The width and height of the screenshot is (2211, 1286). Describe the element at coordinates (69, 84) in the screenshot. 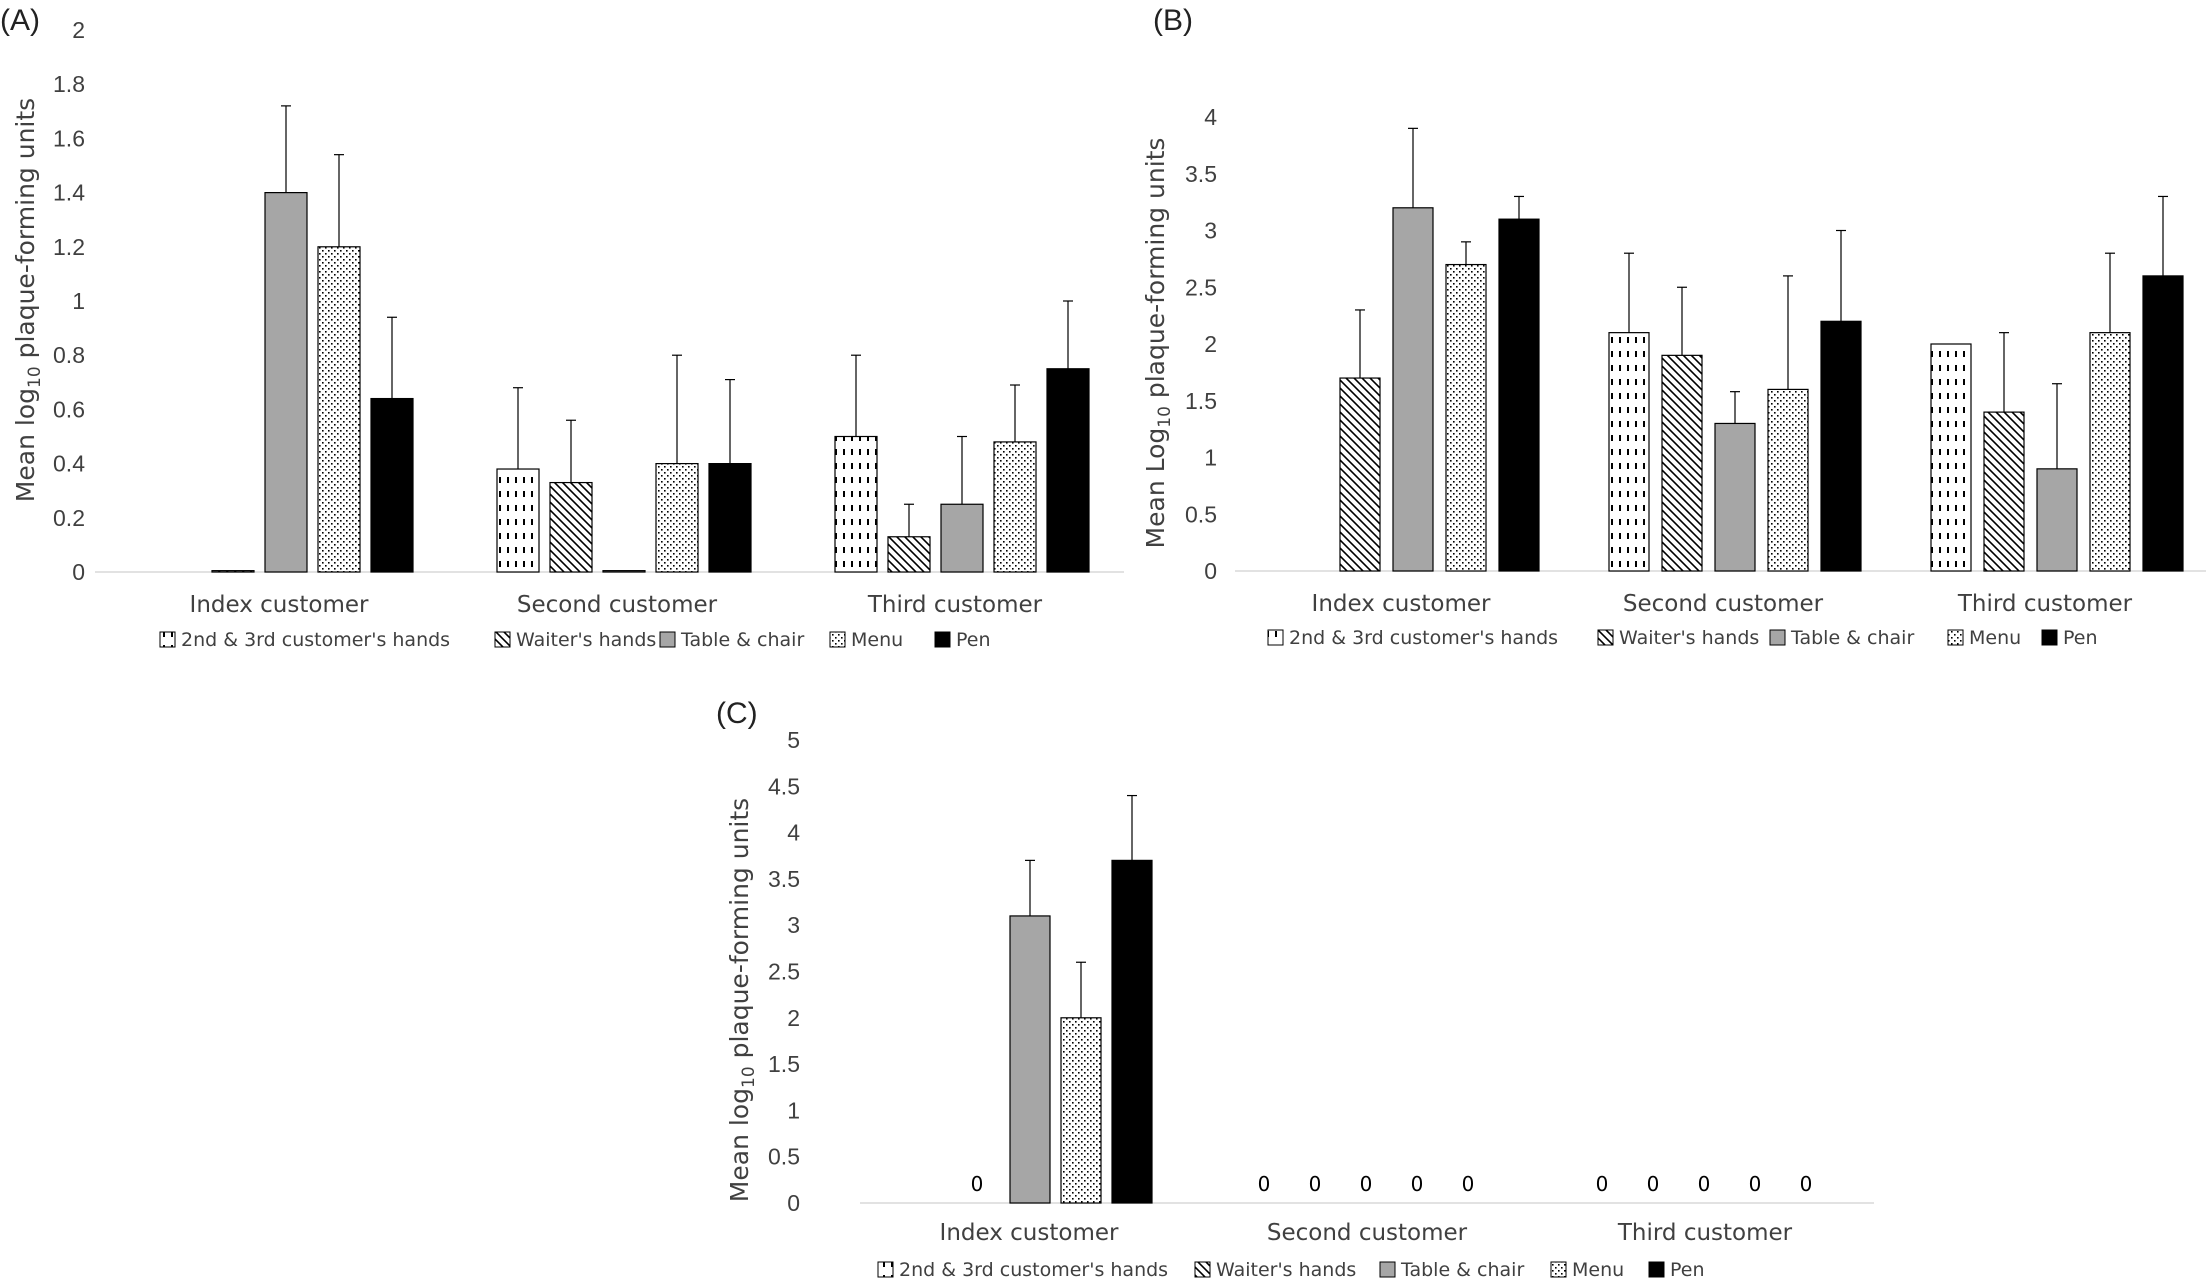

I see `y-tick-label: 1.8` at that location.